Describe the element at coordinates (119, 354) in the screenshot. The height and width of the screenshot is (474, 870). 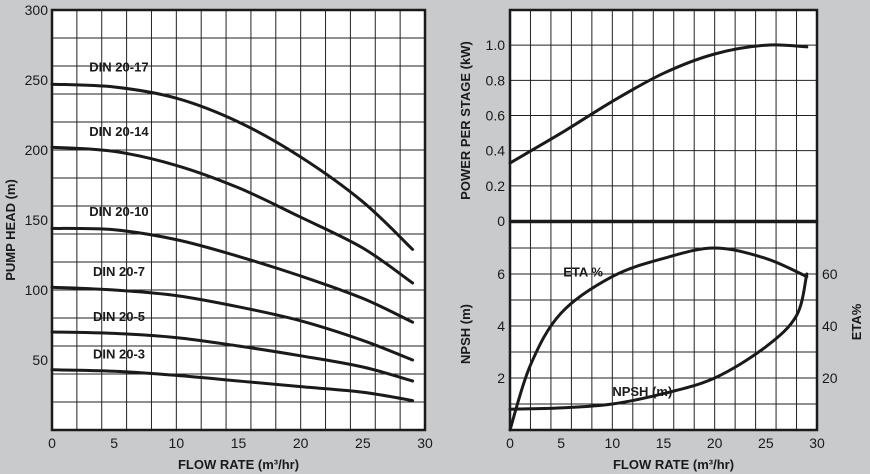
I see `pump-head-series-label: DIN 20-3` at that location.